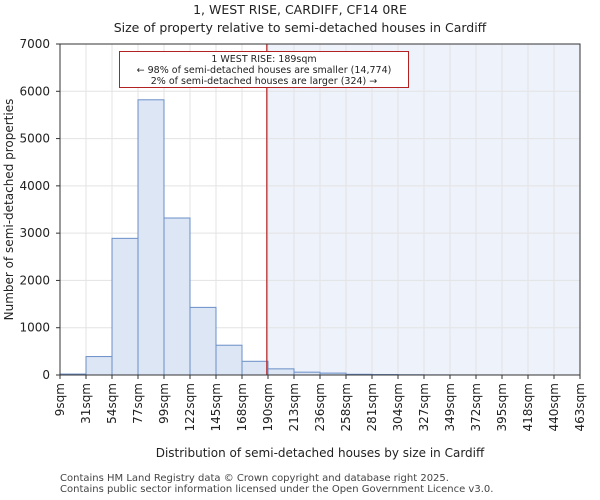 Image resolution: width=600 pixels, height=500 pixels. I want to click on x-tick-label: 122sqm, so click(190, 407).